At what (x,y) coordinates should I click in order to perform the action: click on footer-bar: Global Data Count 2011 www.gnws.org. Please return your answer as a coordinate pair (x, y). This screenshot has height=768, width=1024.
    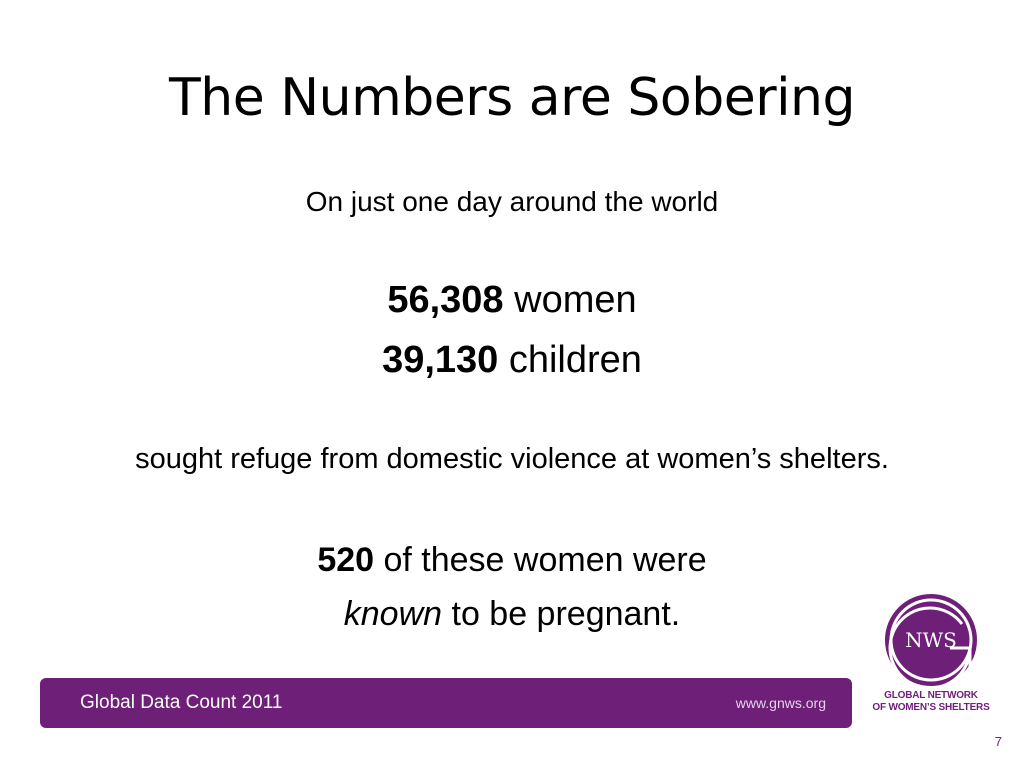
    Looking at the image, I should click on (446, 703).